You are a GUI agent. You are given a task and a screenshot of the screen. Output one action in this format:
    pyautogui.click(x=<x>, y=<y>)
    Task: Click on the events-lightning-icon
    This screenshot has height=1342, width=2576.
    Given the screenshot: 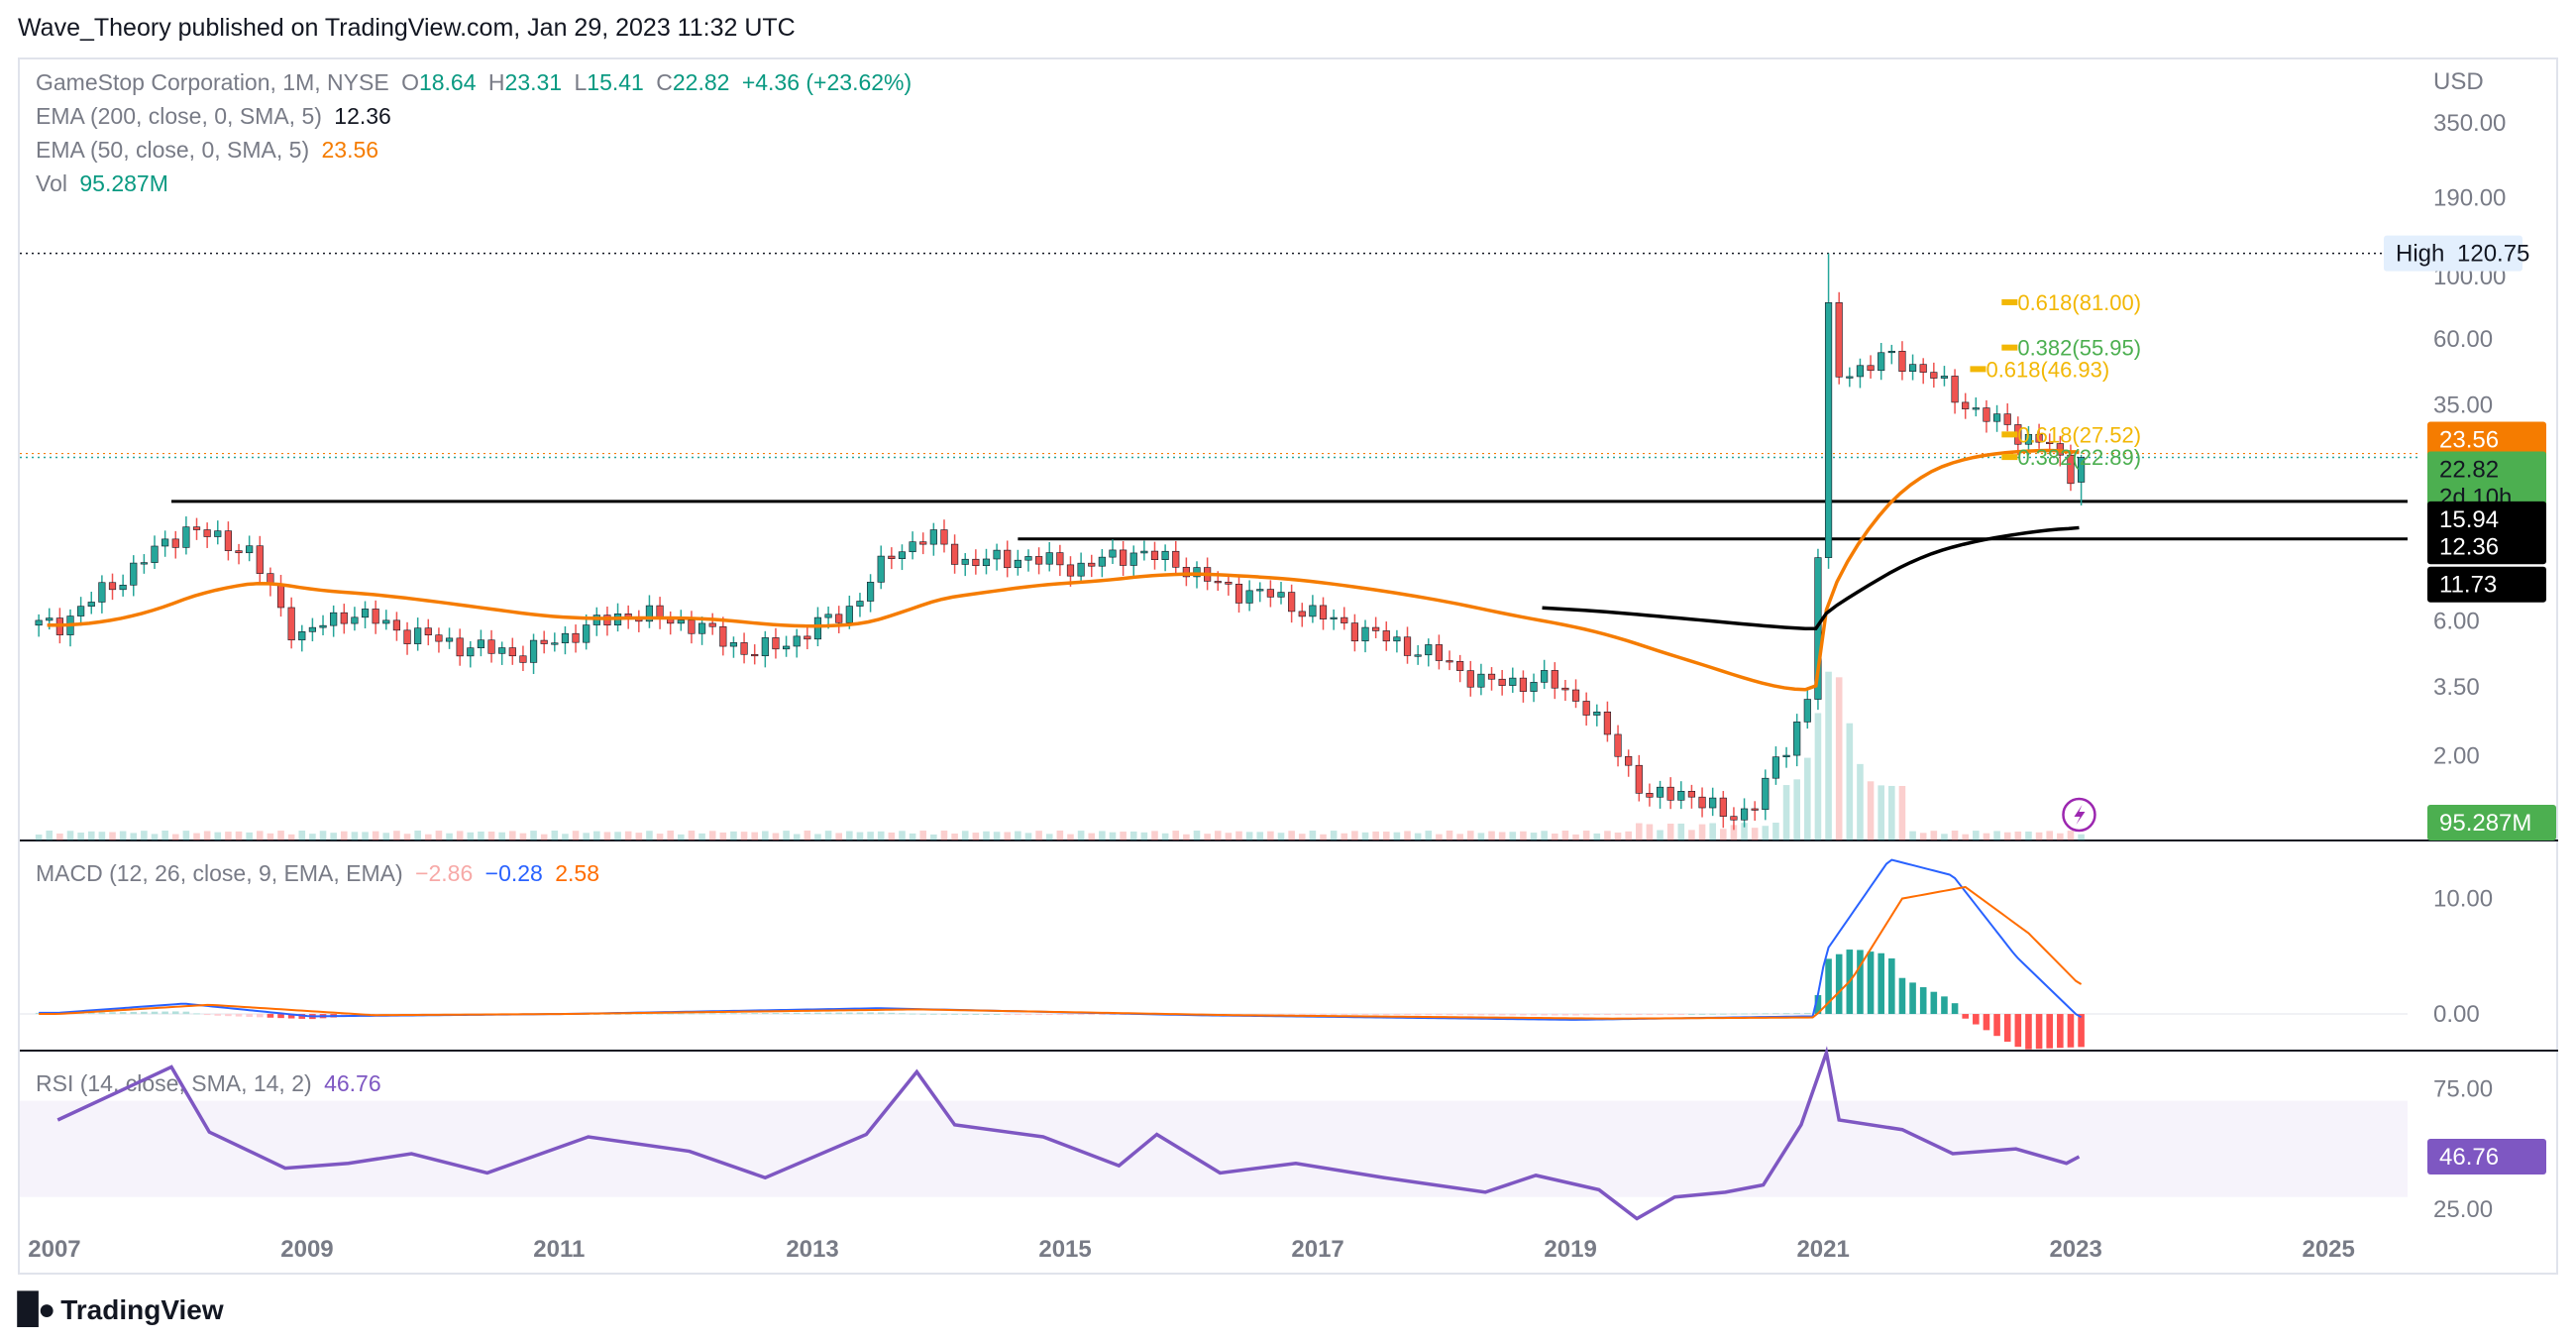 What is the action you would take?
    pyautogui.click(x=2079, y=815)
    